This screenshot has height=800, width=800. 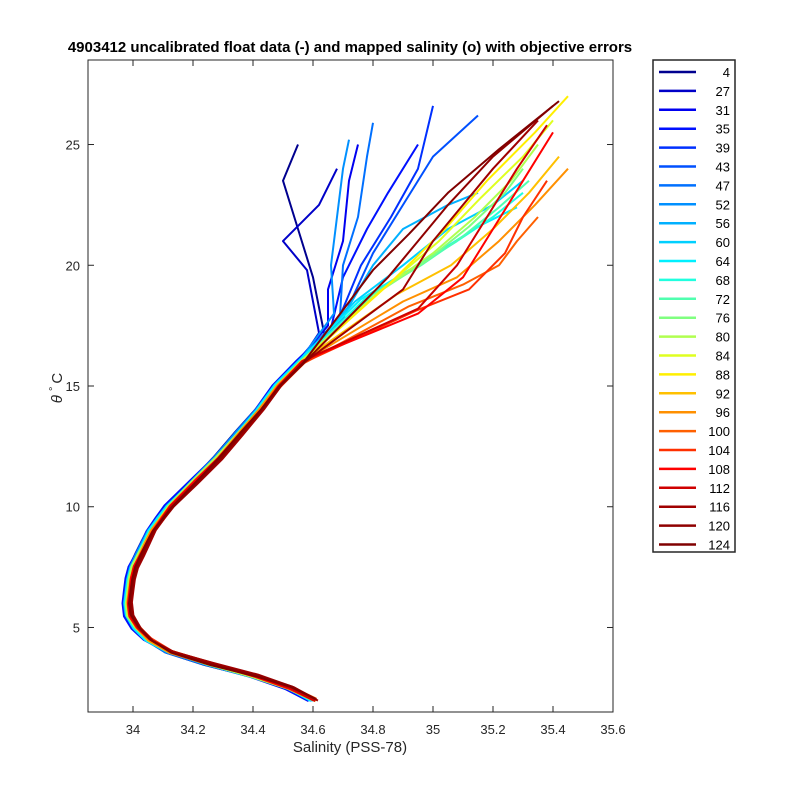 I want to click on legend-label-80: 80, so click(x=723, y=337).